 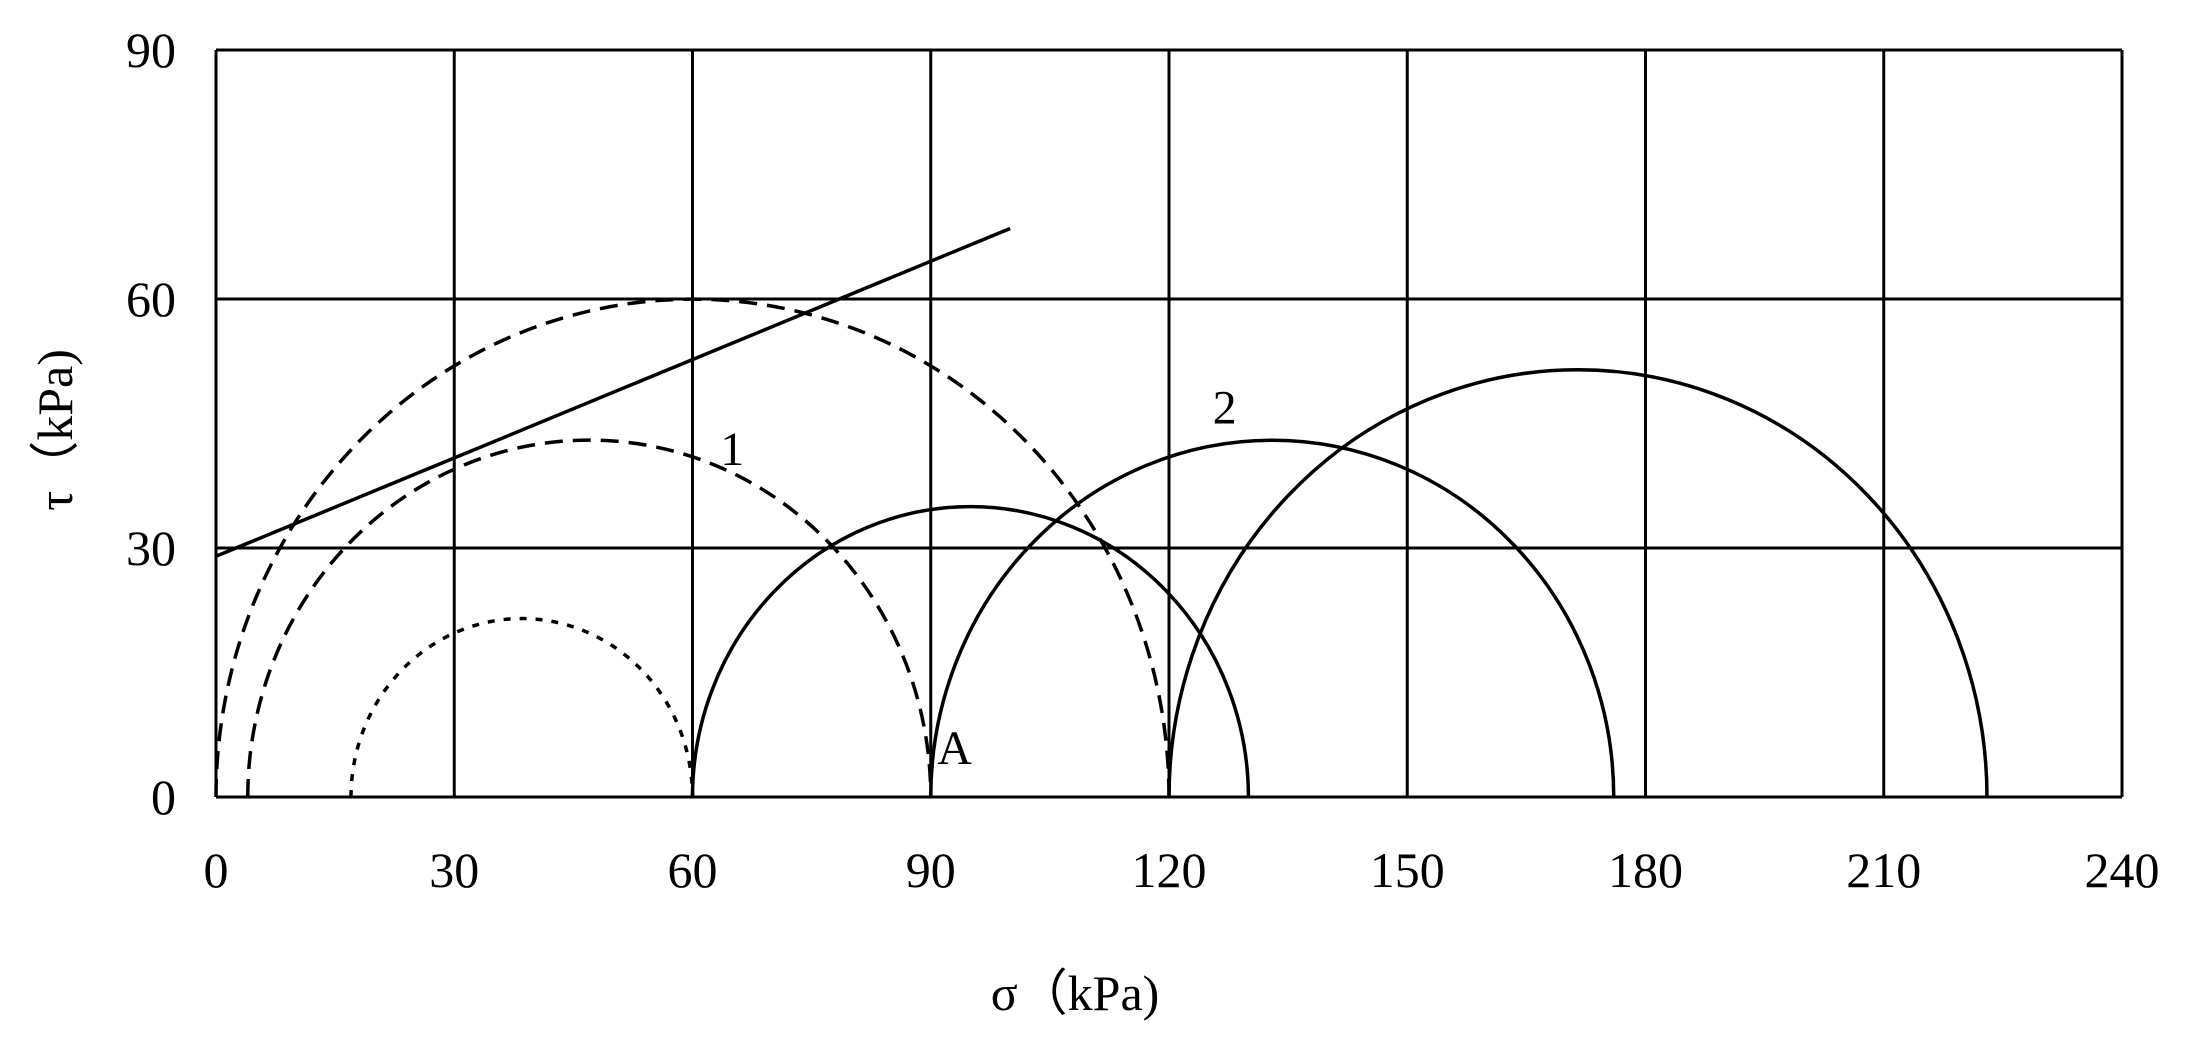 What do you see at coordinates (693, 870) in the screenshot?
I see `x-tick-label: 60` at bounding box center [693, 870].